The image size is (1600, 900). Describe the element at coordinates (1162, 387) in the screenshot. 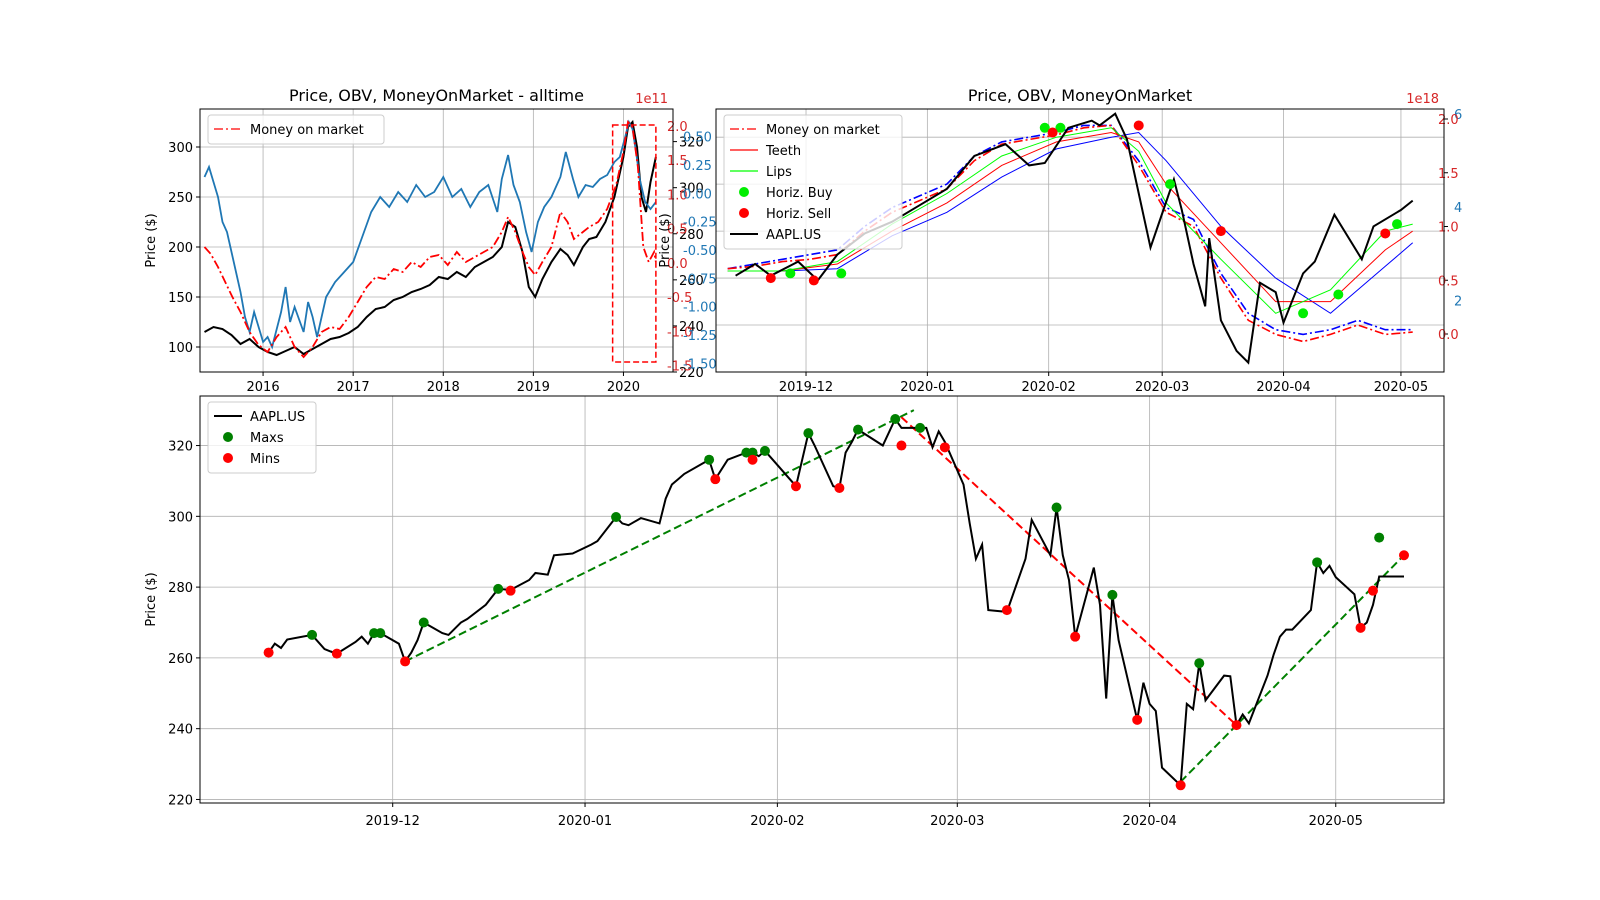

I see `xtick-label: 2020-03` at that location.